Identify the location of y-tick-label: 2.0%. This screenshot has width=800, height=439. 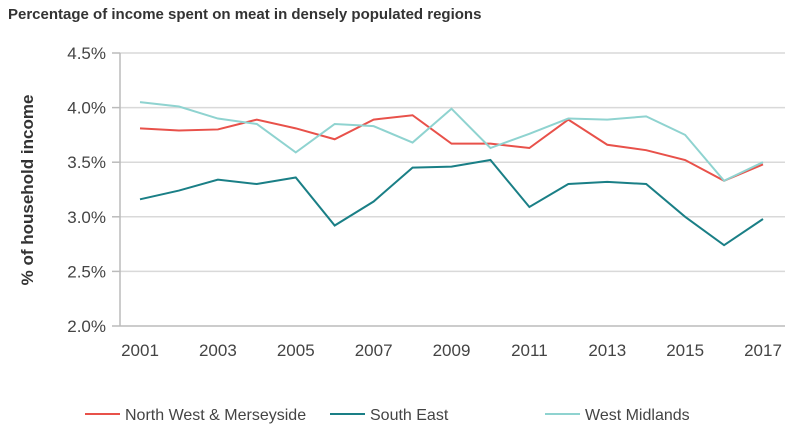
(86, 326).